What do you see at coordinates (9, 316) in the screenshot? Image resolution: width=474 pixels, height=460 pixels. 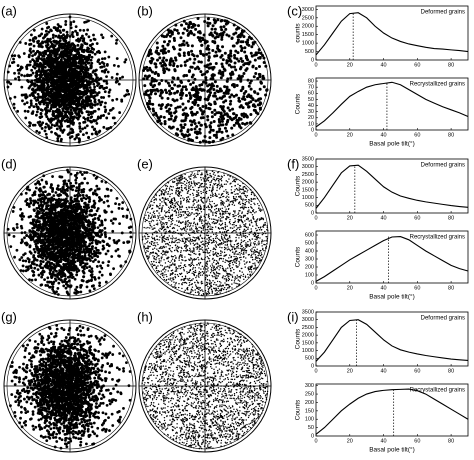 I see `panel-label: (g)` at bounding box center [9, 316].